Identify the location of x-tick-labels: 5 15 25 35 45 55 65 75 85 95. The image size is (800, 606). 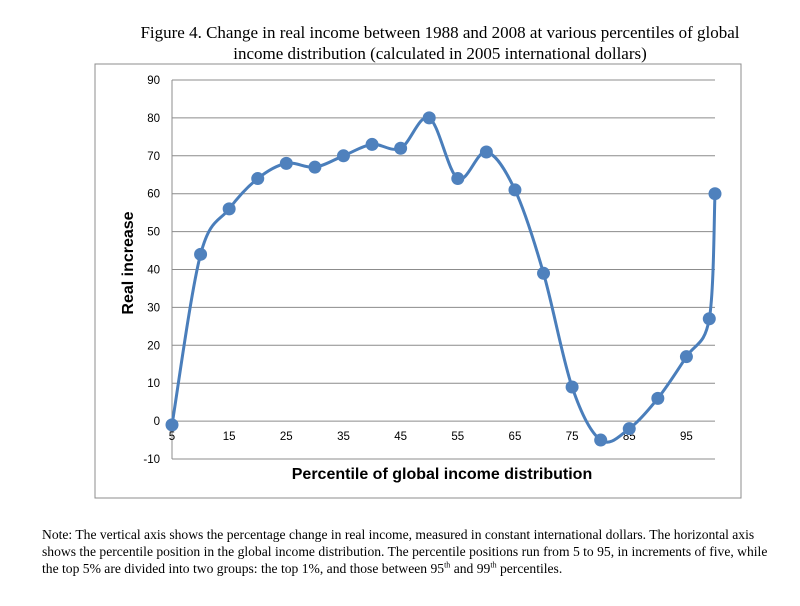
(431, 437).